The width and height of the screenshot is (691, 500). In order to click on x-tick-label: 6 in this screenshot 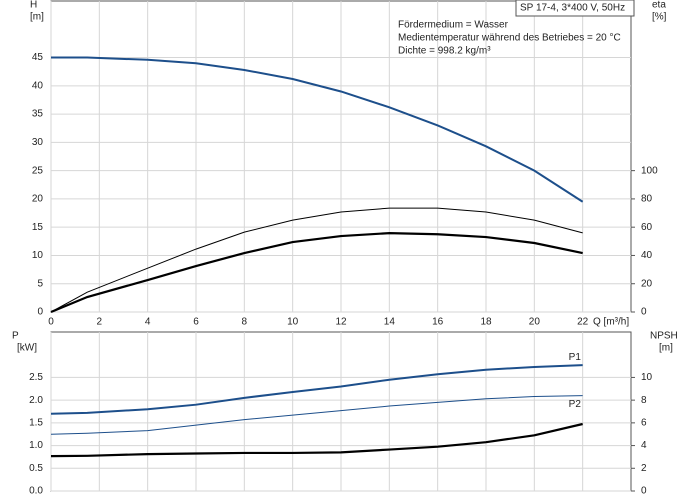, I will do `click(196, 322)`.